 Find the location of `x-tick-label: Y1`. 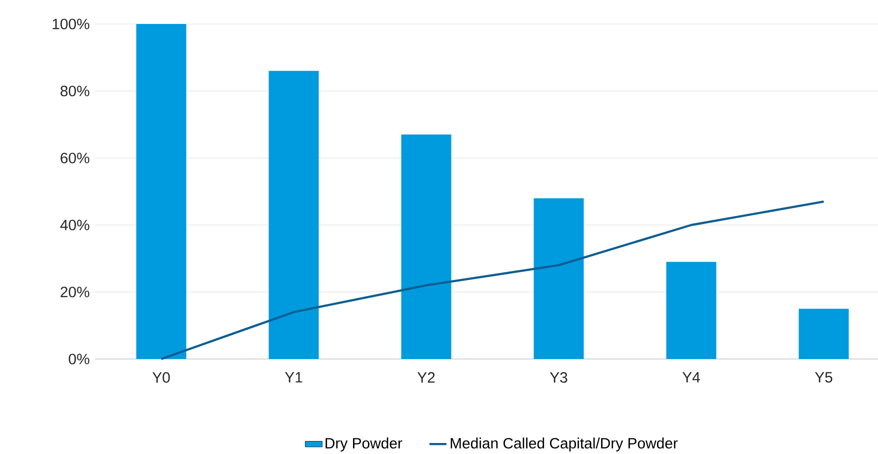

x-tick-label: Y1 is located at coordinates (293, 377).